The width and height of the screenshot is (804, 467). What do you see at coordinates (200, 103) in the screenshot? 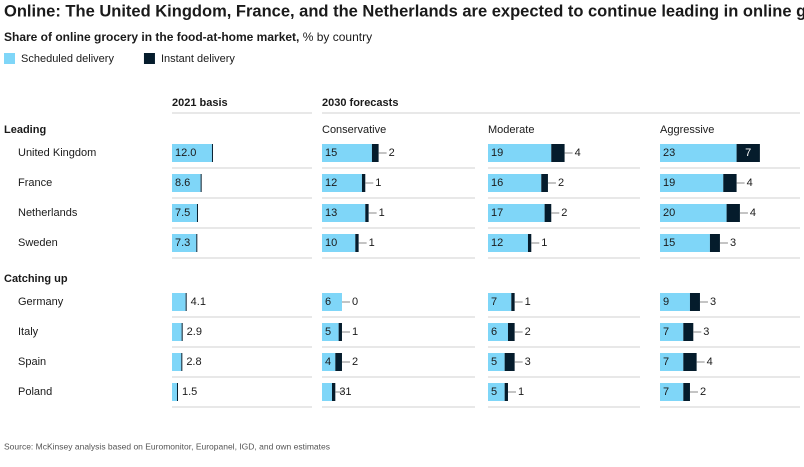
I see `column-header: 2021 basis` at bounding box center [200, 103].